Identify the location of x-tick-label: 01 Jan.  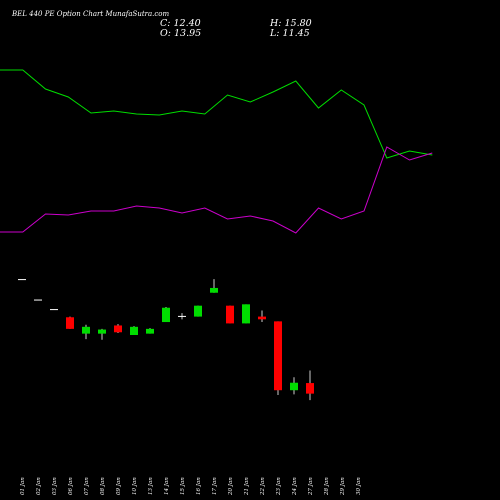
(23, 486).